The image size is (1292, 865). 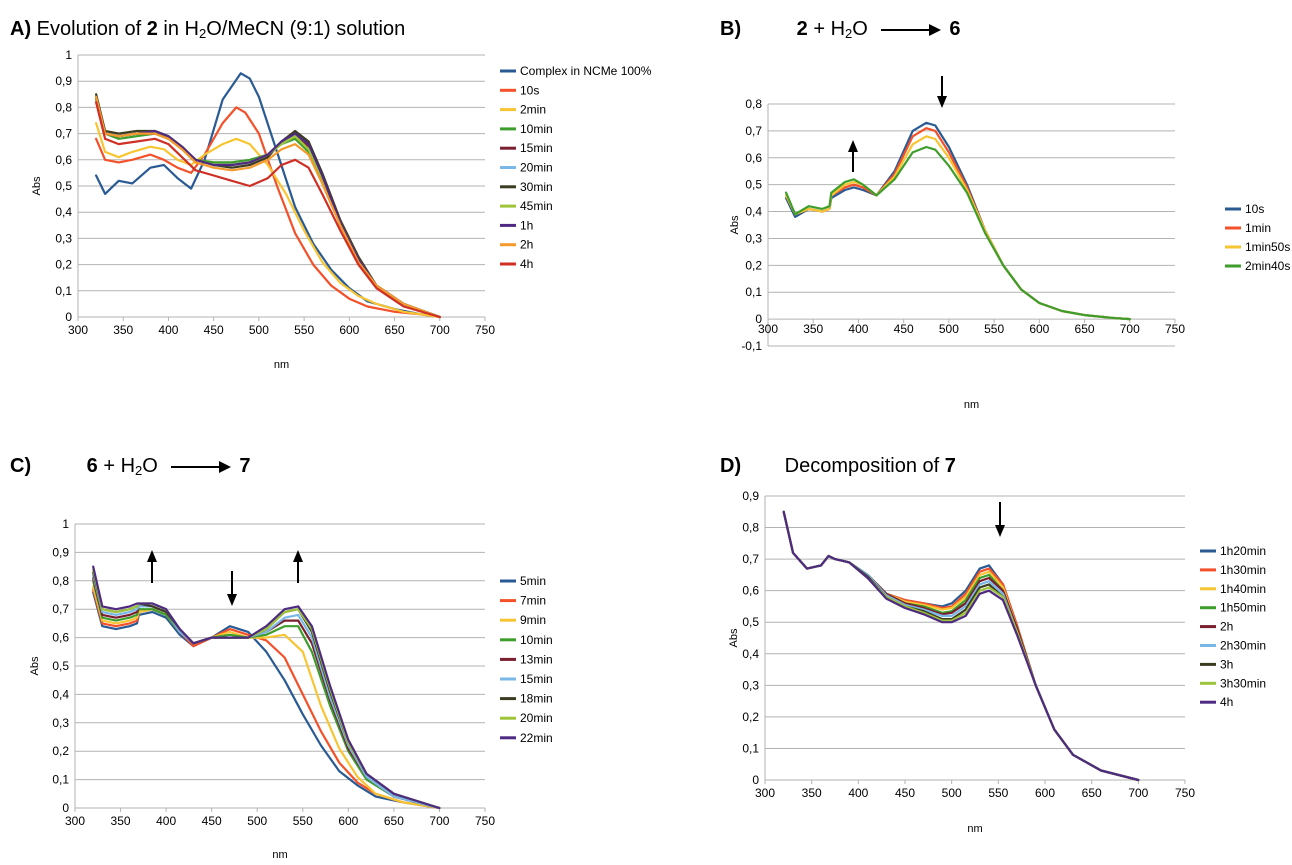 I want to click on legend-entry: 2h30min, so click(x=1243, y=646).